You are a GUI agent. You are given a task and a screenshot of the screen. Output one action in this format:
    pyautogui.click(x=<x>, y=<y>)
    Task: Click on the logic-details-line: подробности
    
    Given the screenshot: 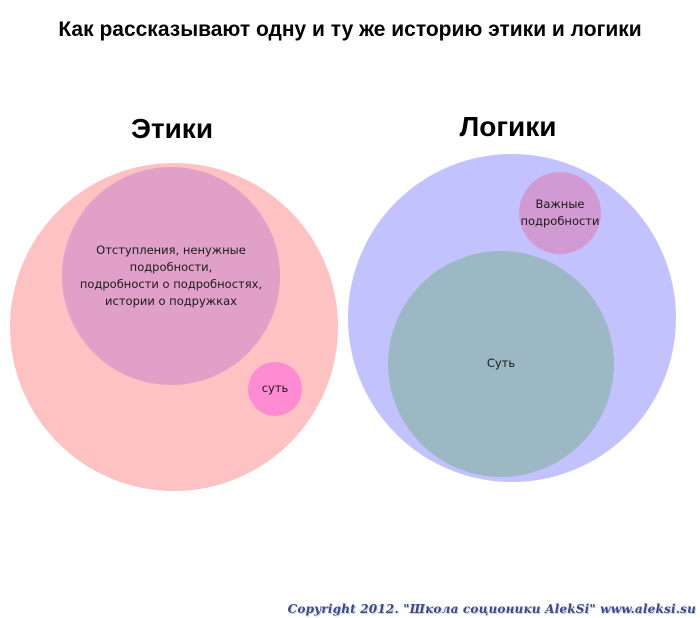 What is the action you would take?
    pyautogui.click(x=560, y=221)
    